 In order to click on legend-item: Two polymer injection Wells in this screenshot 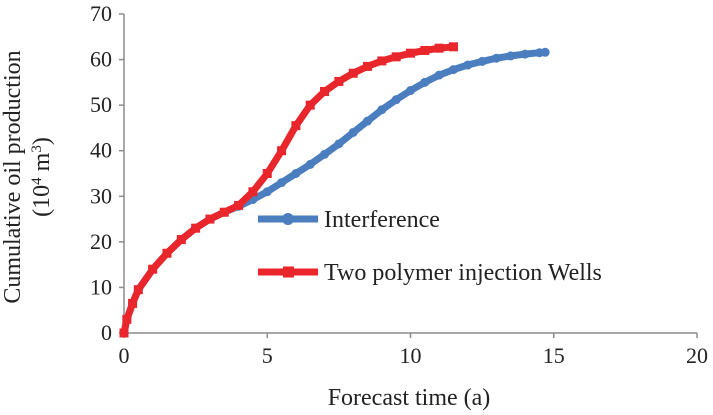, I will do `click(430, 273)`.